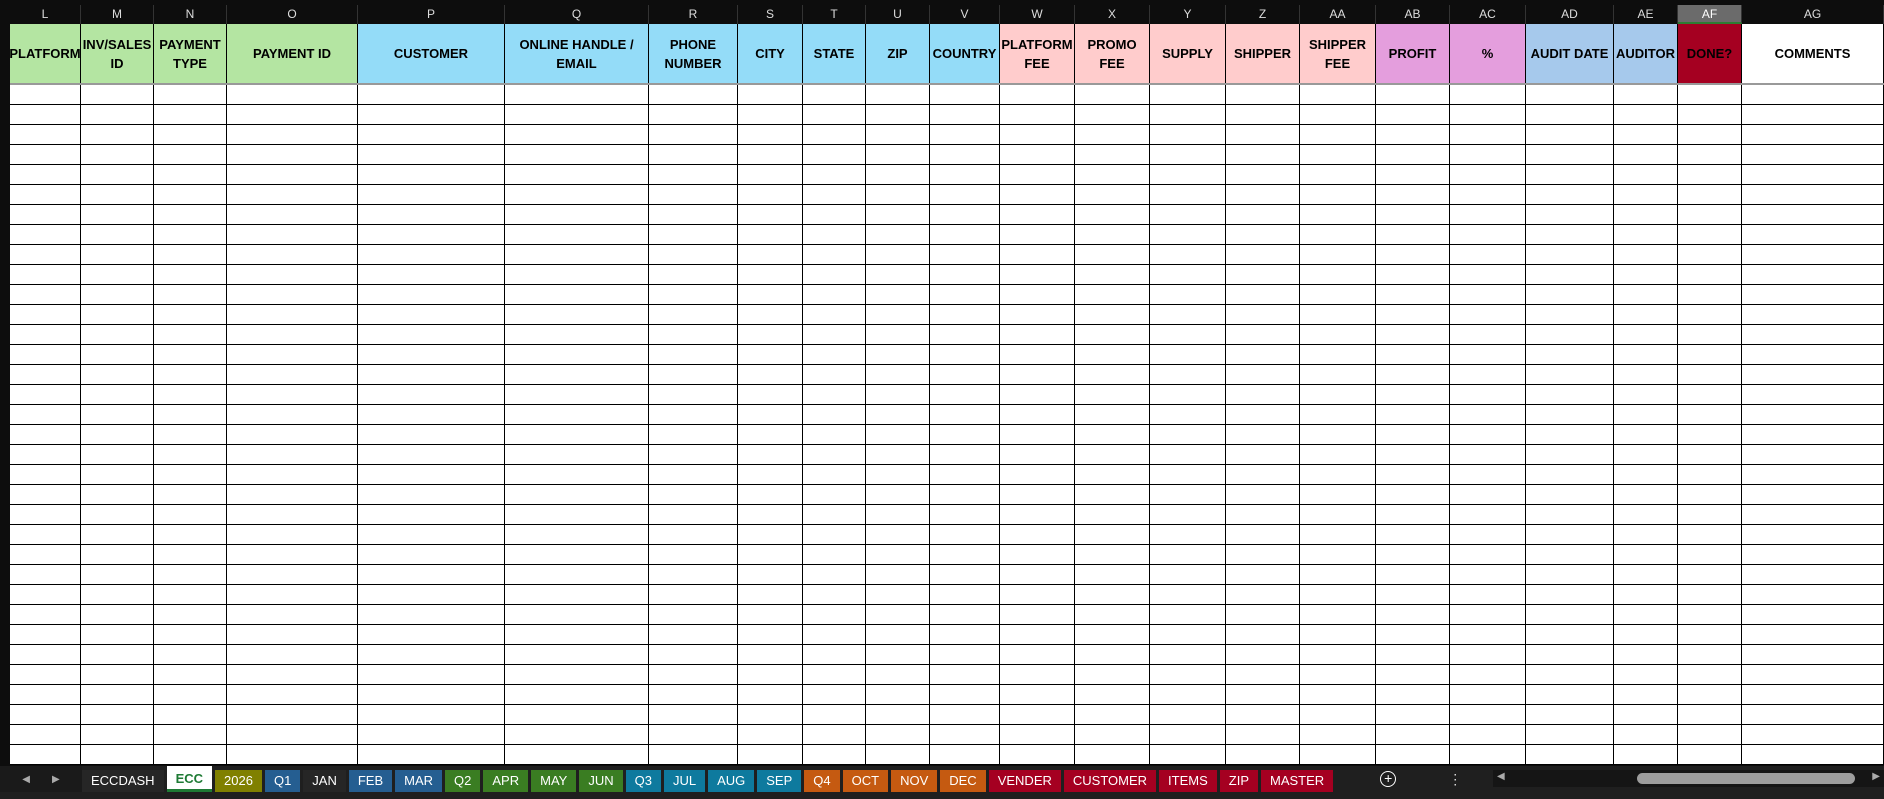  I want to click on sheet-tab-ecc: ECC, so click(189, 779).